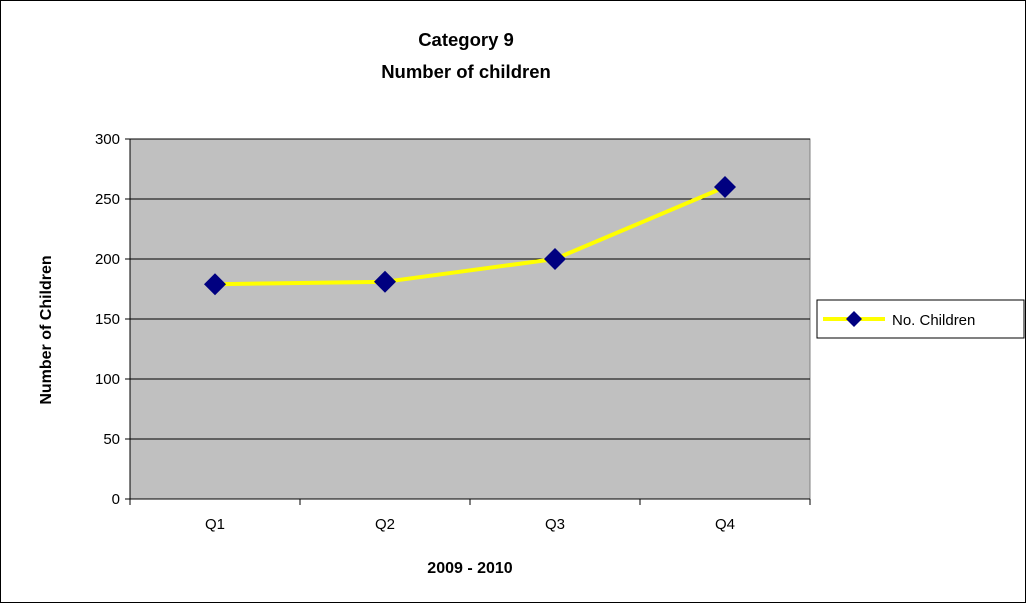 This screenshot has width=1026, height=603. What do you see at coordinates (107, 259) in the screenshot?
I see `y-tick-label: 200` at bounding box center [107, 259].